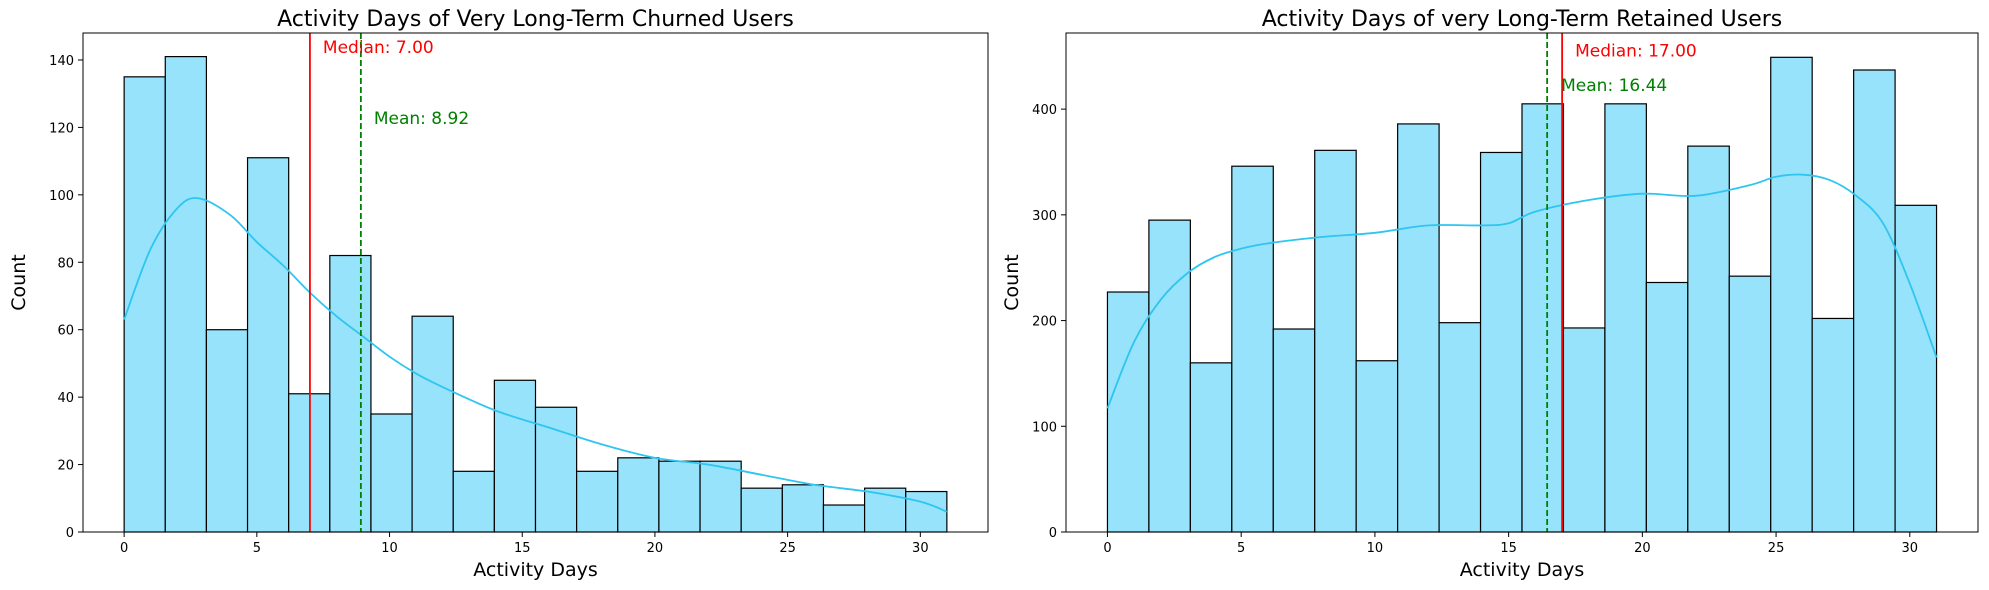  Describe the element at coordinates (1636, 51) in the screenshot. I see `median-annotation: Median: 17.00` at that location.